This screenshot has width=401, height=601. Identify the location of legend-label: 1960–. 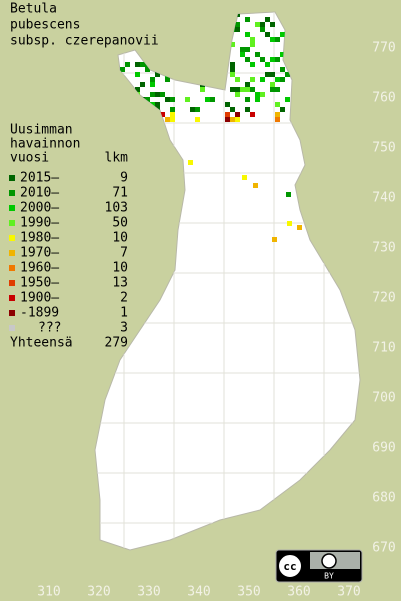
(39, 268).